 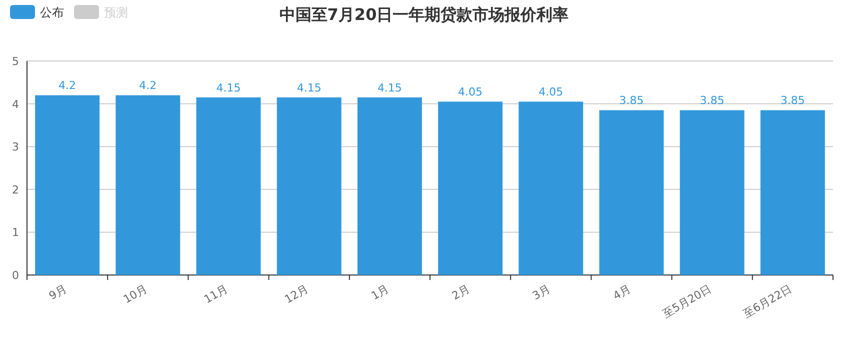 I want to click on x-tick-label: 10月, so click(x=135, y=294).